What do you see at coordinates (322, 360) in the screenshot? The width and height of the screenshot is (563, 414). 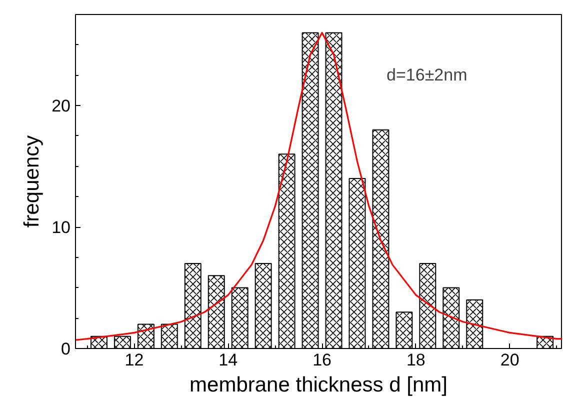 I see `x-tick-label: 16` at bounding box center [322, 360].